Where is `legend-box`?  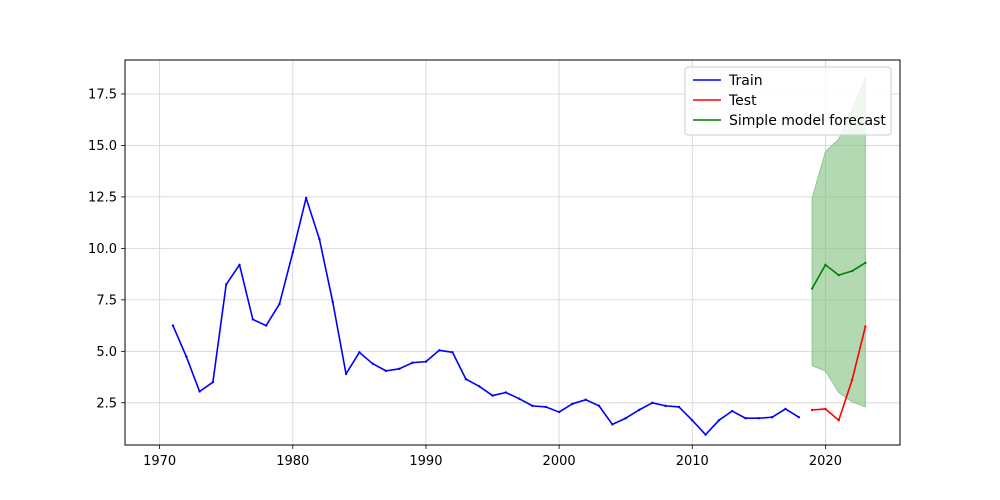
legend-box is located at coordinates (788, 101).